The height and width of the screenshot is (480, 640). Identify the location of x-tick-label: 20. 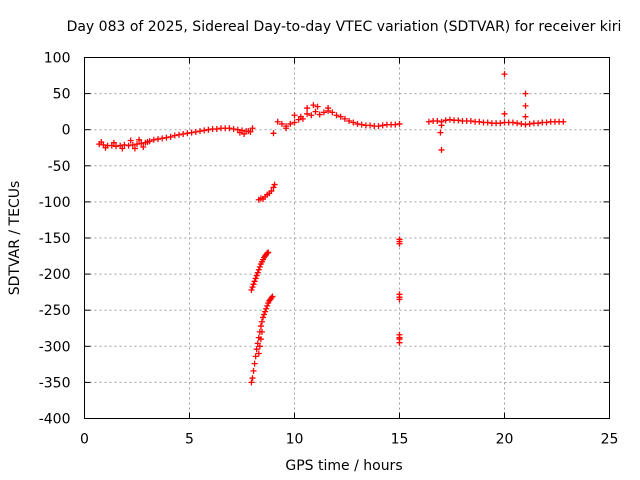
(505, 440).